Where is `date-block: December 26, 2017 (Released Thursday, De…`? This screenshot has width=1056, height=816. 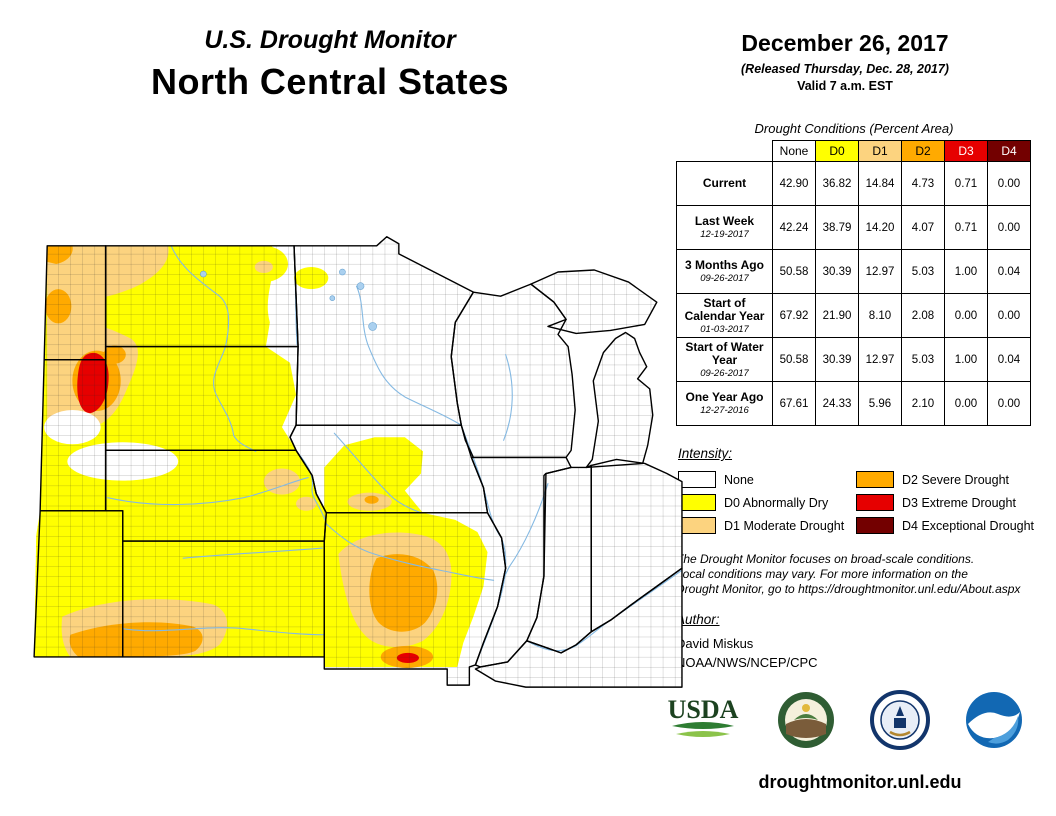 date-block: December 26, 2017 (Released Thursday, De… is located at coordinates (845, 61).